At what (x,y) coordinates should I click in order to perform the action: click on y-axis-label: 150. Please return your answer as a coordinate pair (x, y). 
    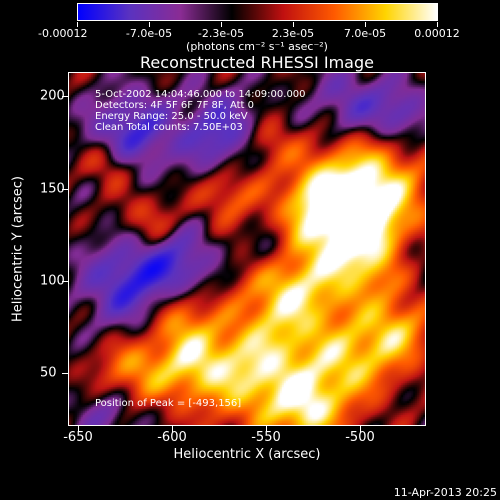
    Looking at the image, I should click on (52, 189).